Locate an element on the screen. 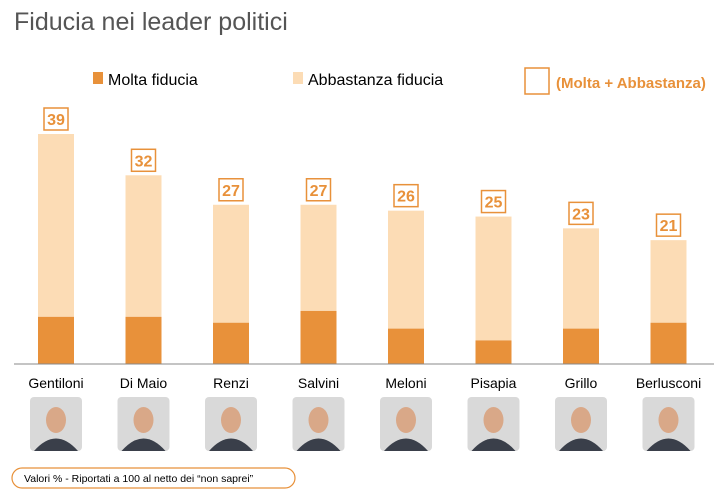 The height and width of the screenshot is (489, 728). leader-photos-group is located at coordinates (362, 424).